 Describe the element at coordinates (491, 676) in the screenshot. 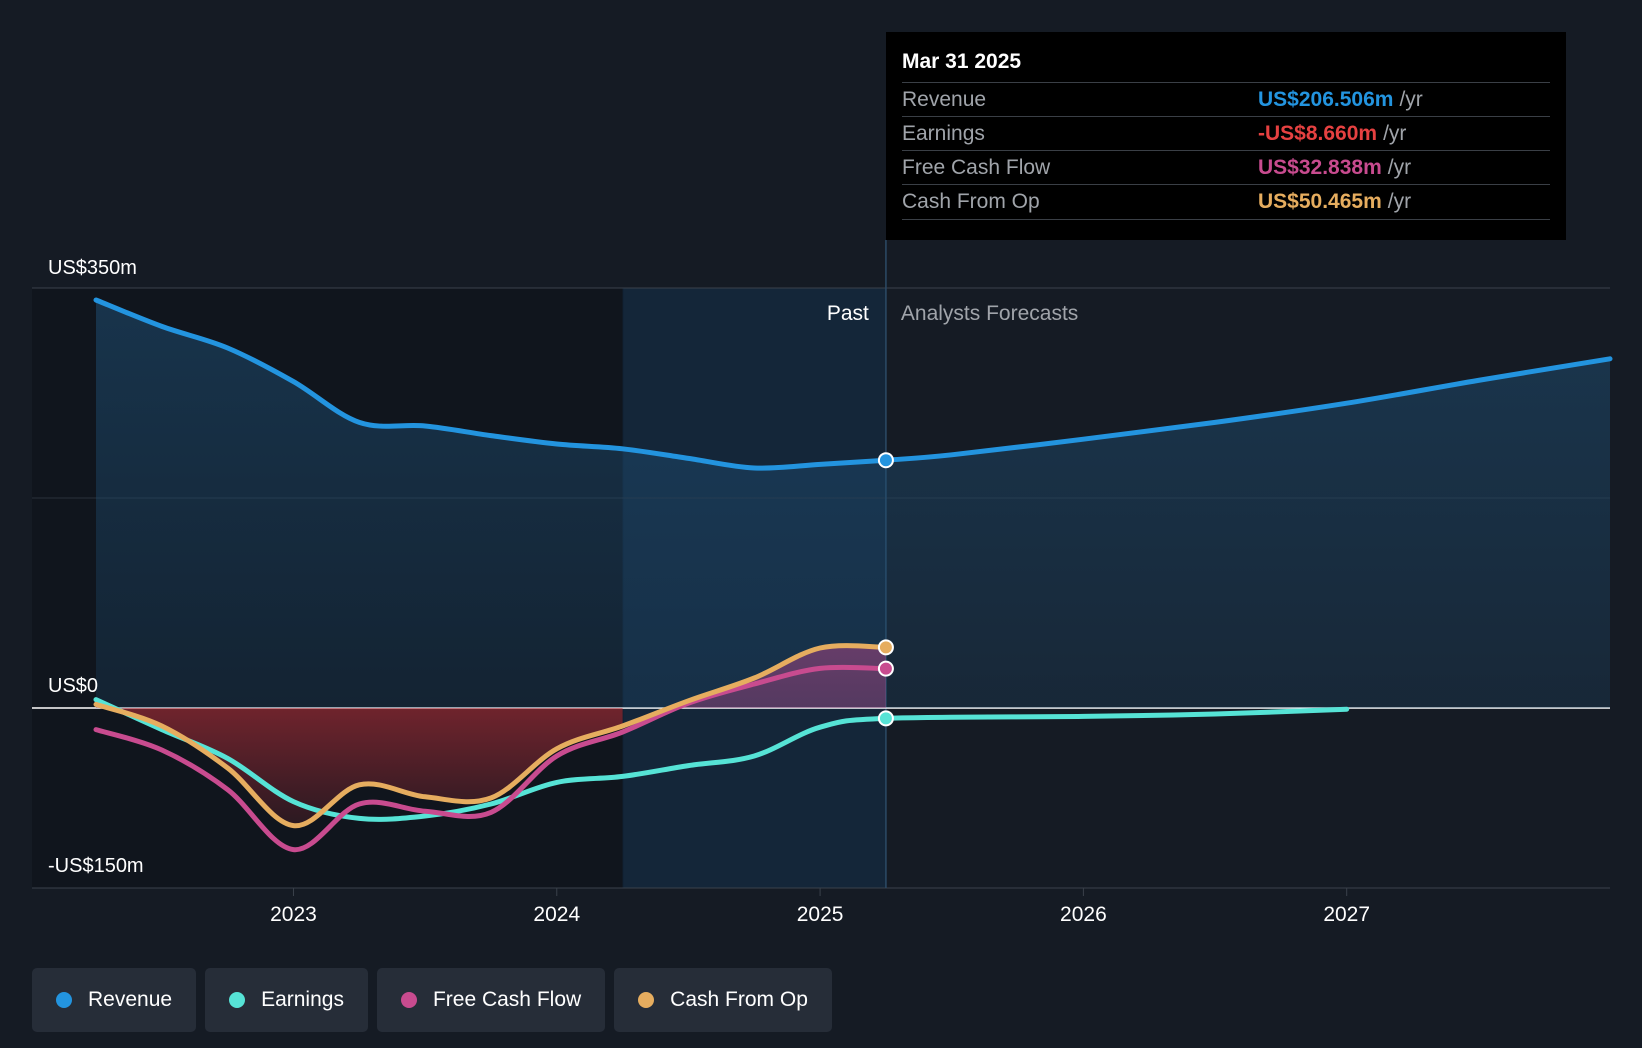

I see `positive-cashflow-area` at that location.